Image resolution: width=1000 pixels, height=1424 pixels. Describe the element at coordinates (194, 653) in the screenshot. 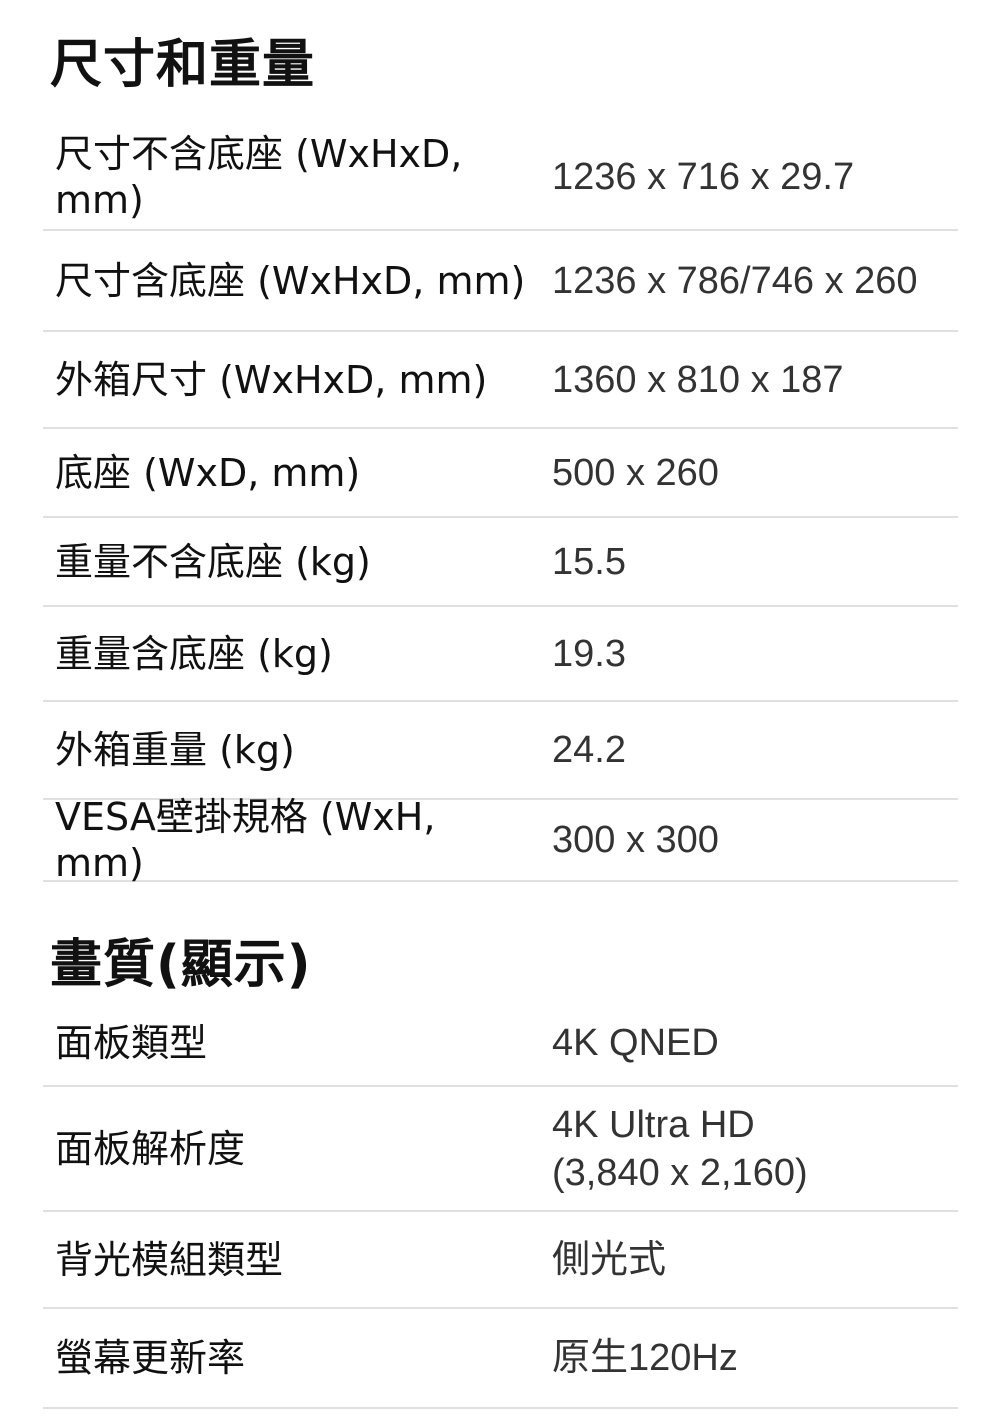

I see `spec-label: 重量含底座 (kg)` at that location.